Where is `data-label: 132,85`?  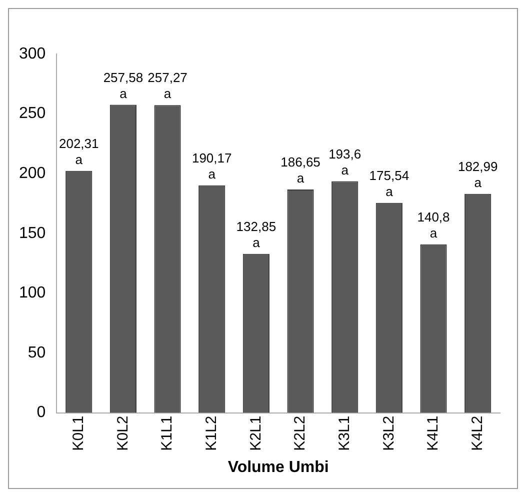 data-label: 132,85 is located at coordinates (256, 226).